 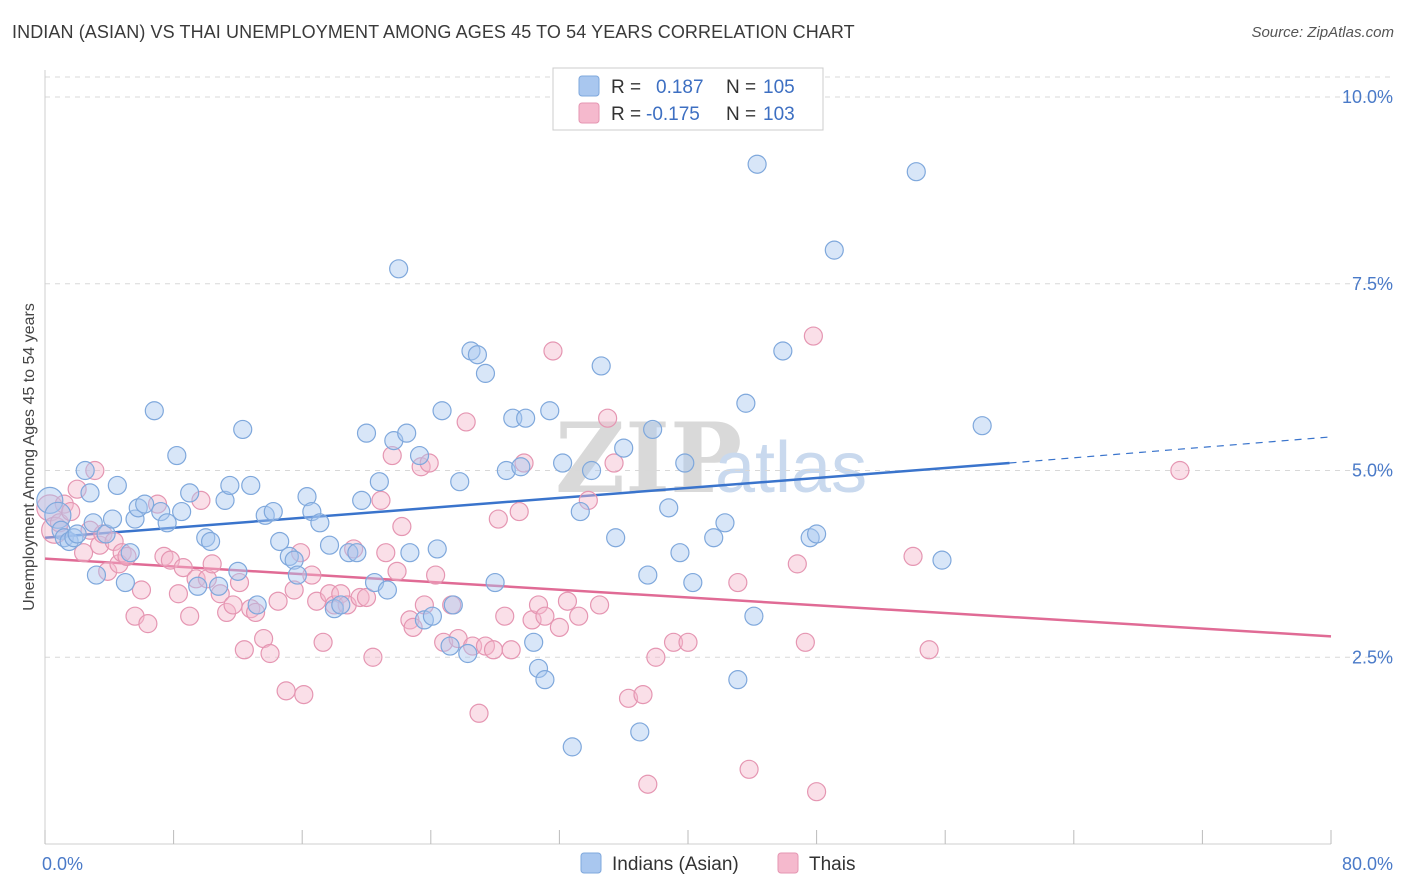 I want to click on indians-trend-line, so click(x=527, y=500).